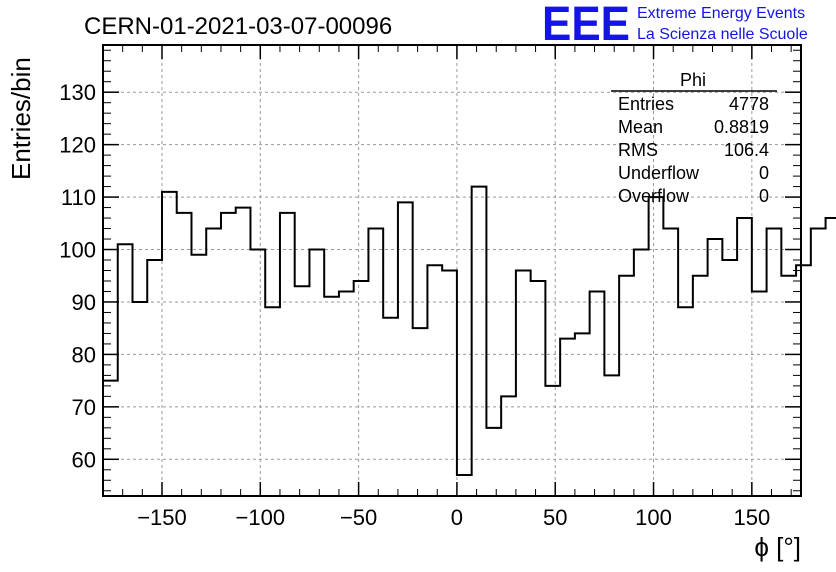 This screenshot has width=836, height=572. What do you see at coordinates (638, 150) in the screenshot?
I see `stats-label-rms: RMS` at bounding box center [638, 150].